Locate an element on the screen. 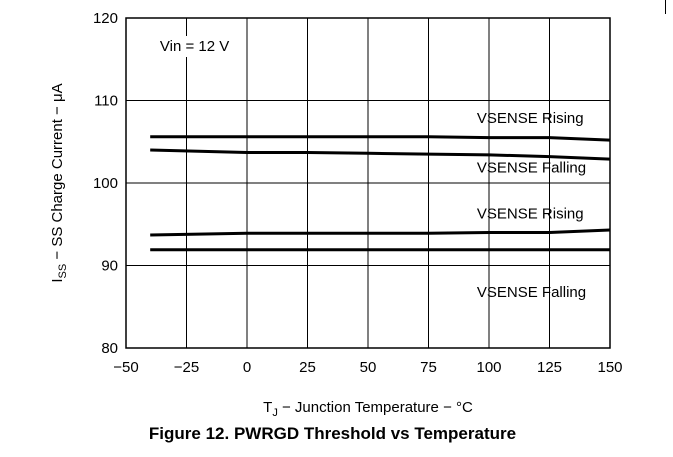  y-axis-title-sub: SS is located at coordinates (63, 271).